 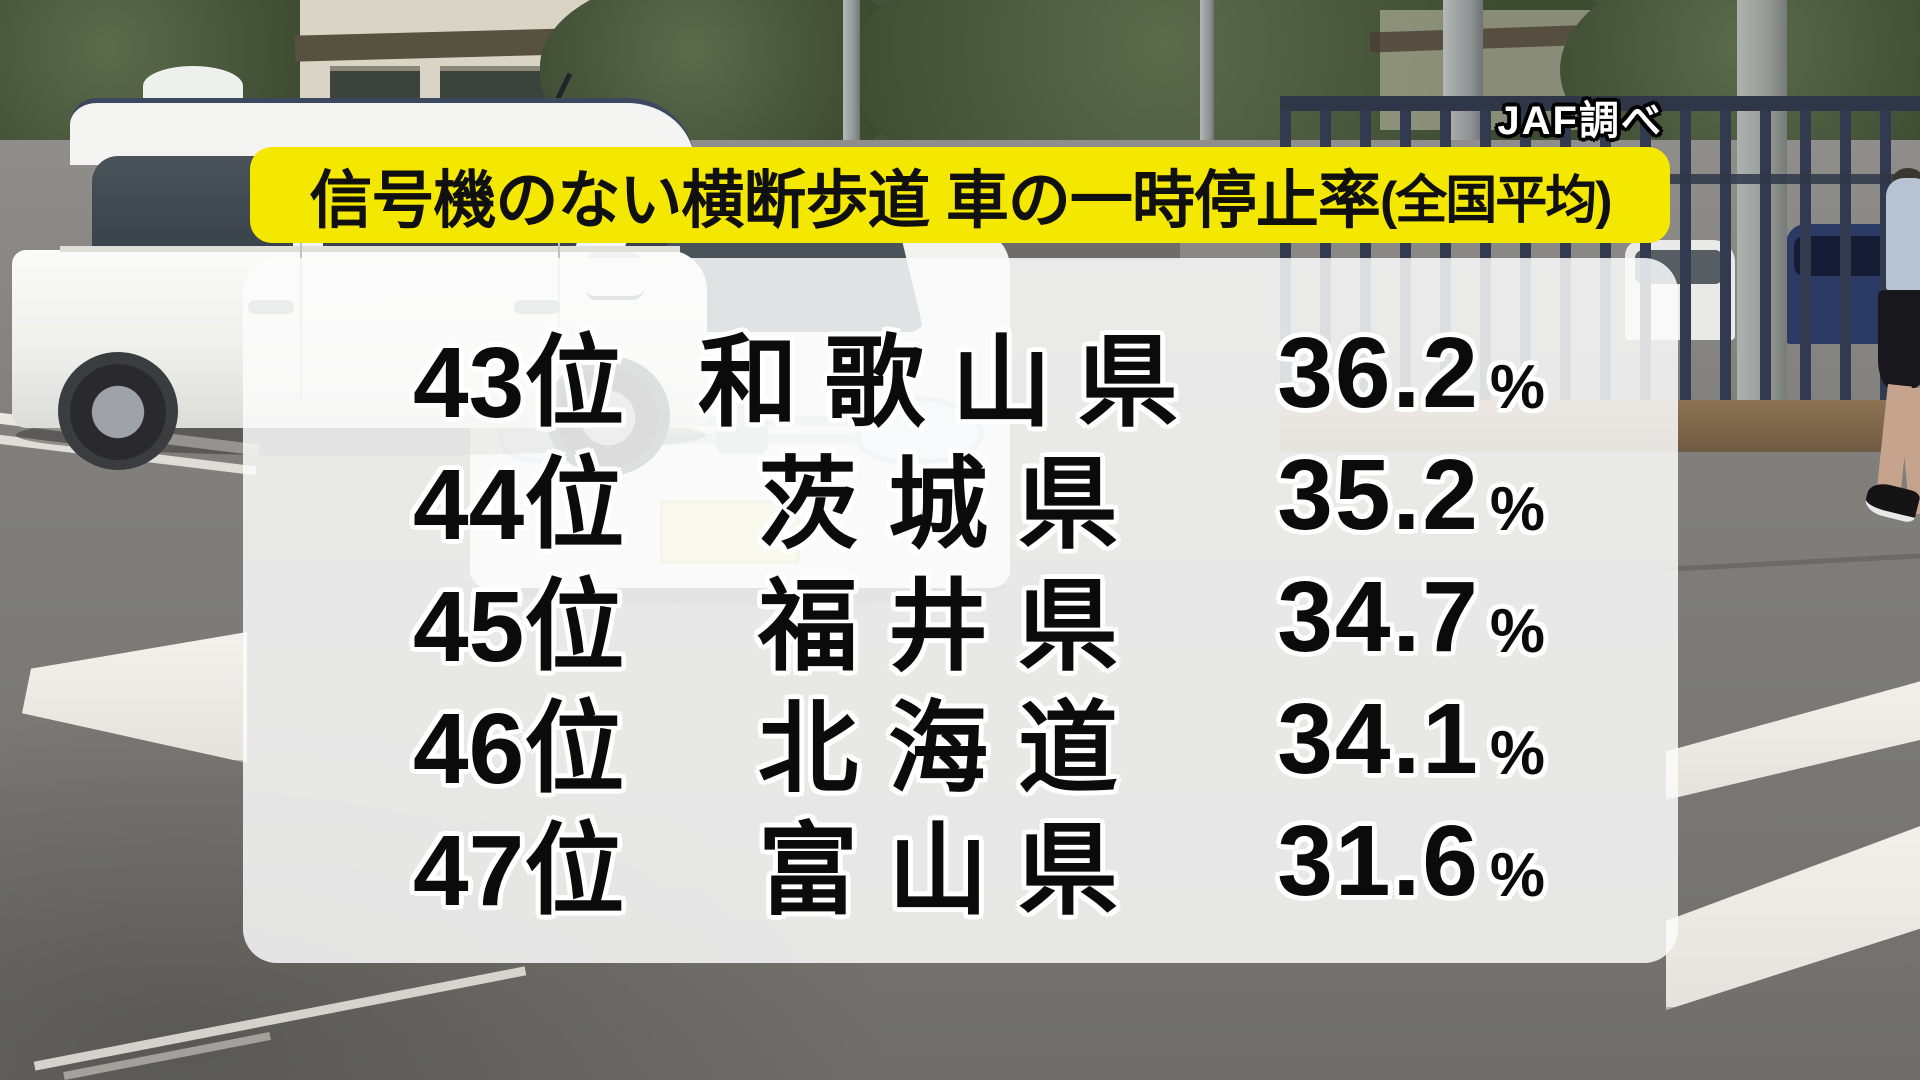 I want to click on table-row: 44位 茨城県 35.2%, so click(x=960, y=497).